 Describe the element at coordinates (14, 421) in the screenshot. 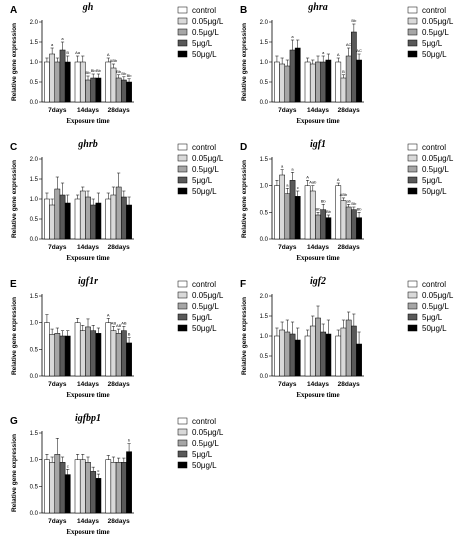

I see `panel-letter: G` at that location.